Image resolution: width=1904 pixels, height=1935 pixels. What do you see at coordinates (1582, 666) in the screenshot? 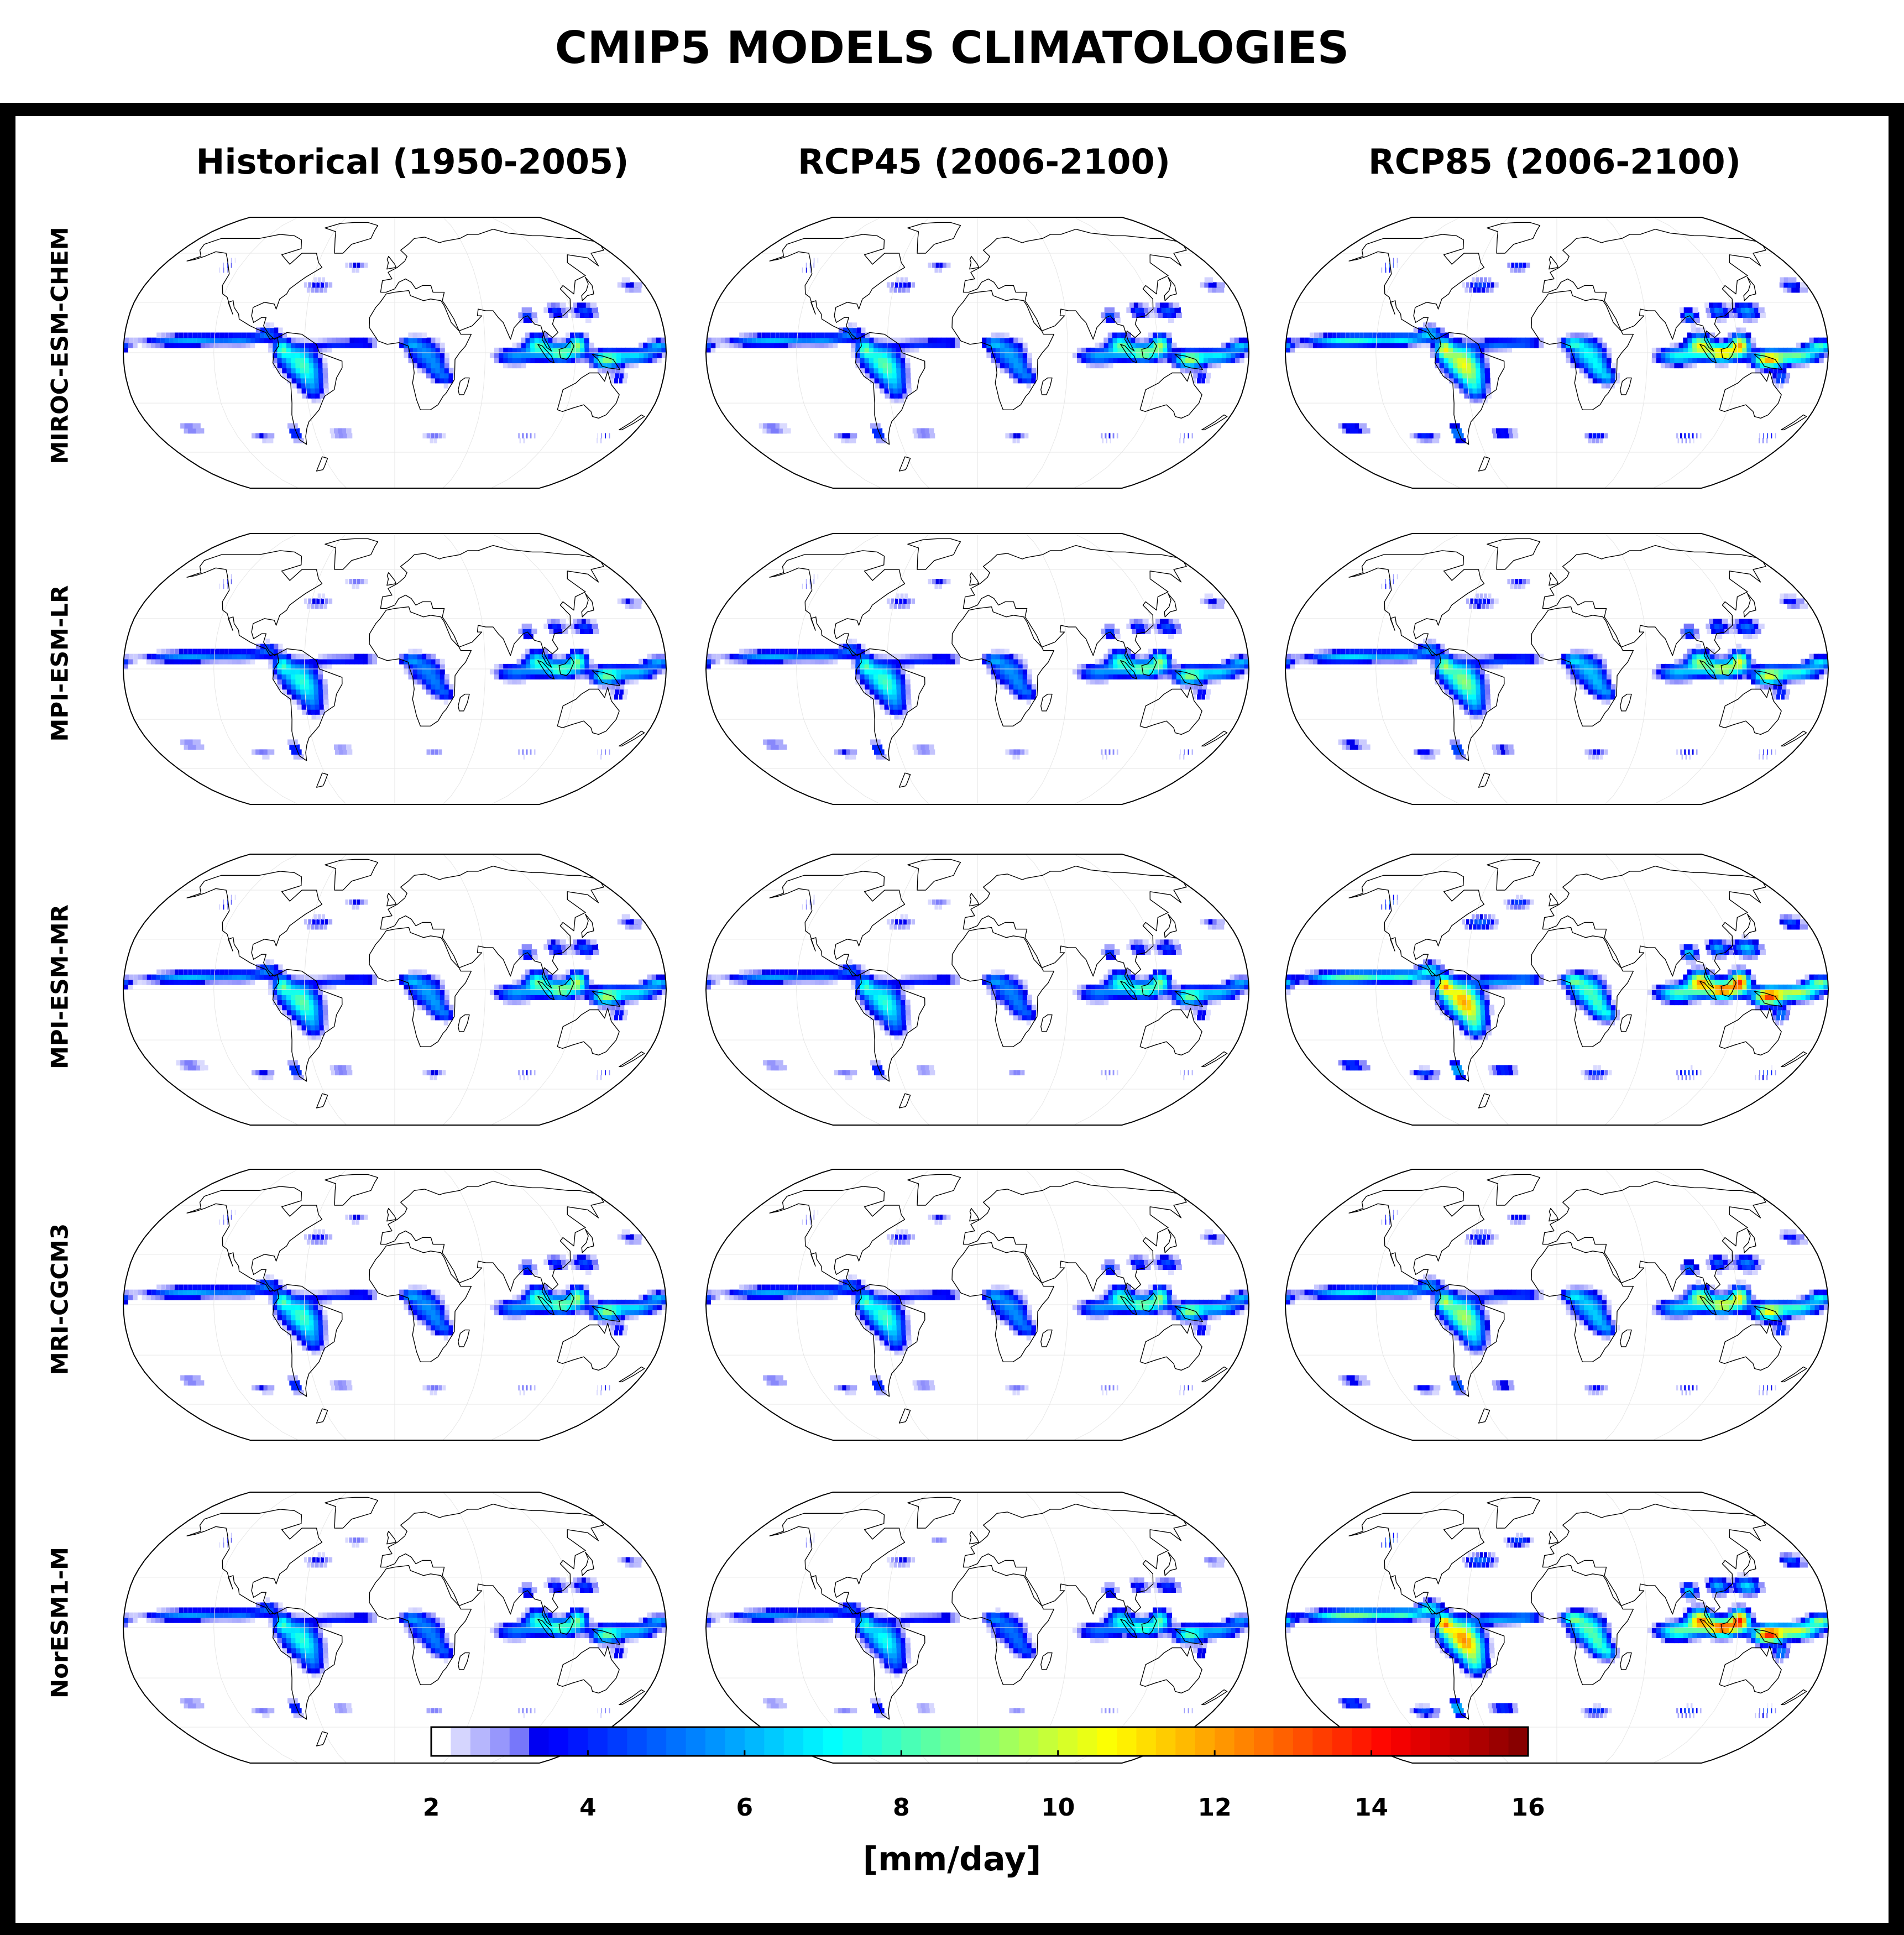
I see `land-africa` at bounding box center [1582, 666].